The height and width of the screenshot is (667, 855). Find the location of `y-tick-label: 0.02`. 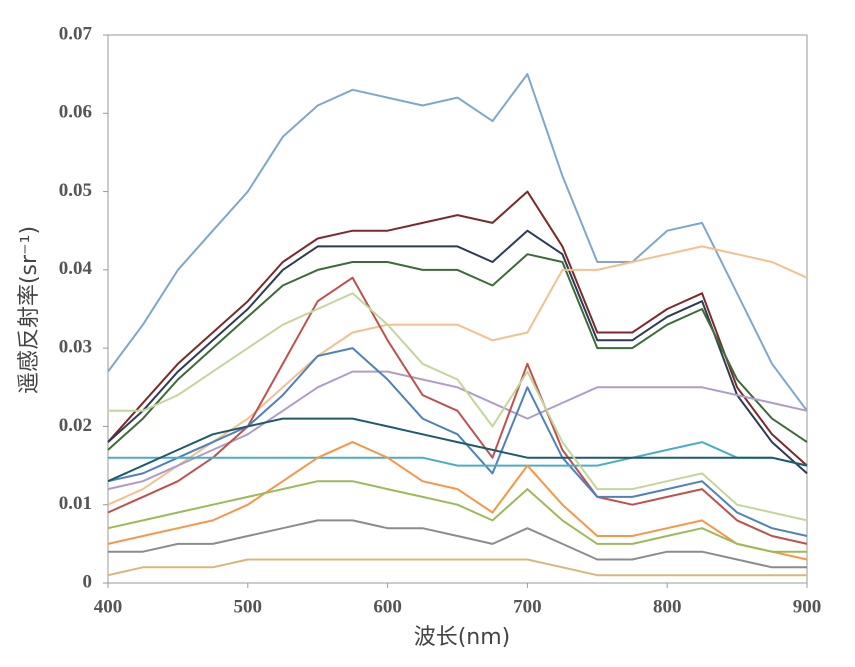

y-tick-label: 0.02 is located at coordinates (75, 425).